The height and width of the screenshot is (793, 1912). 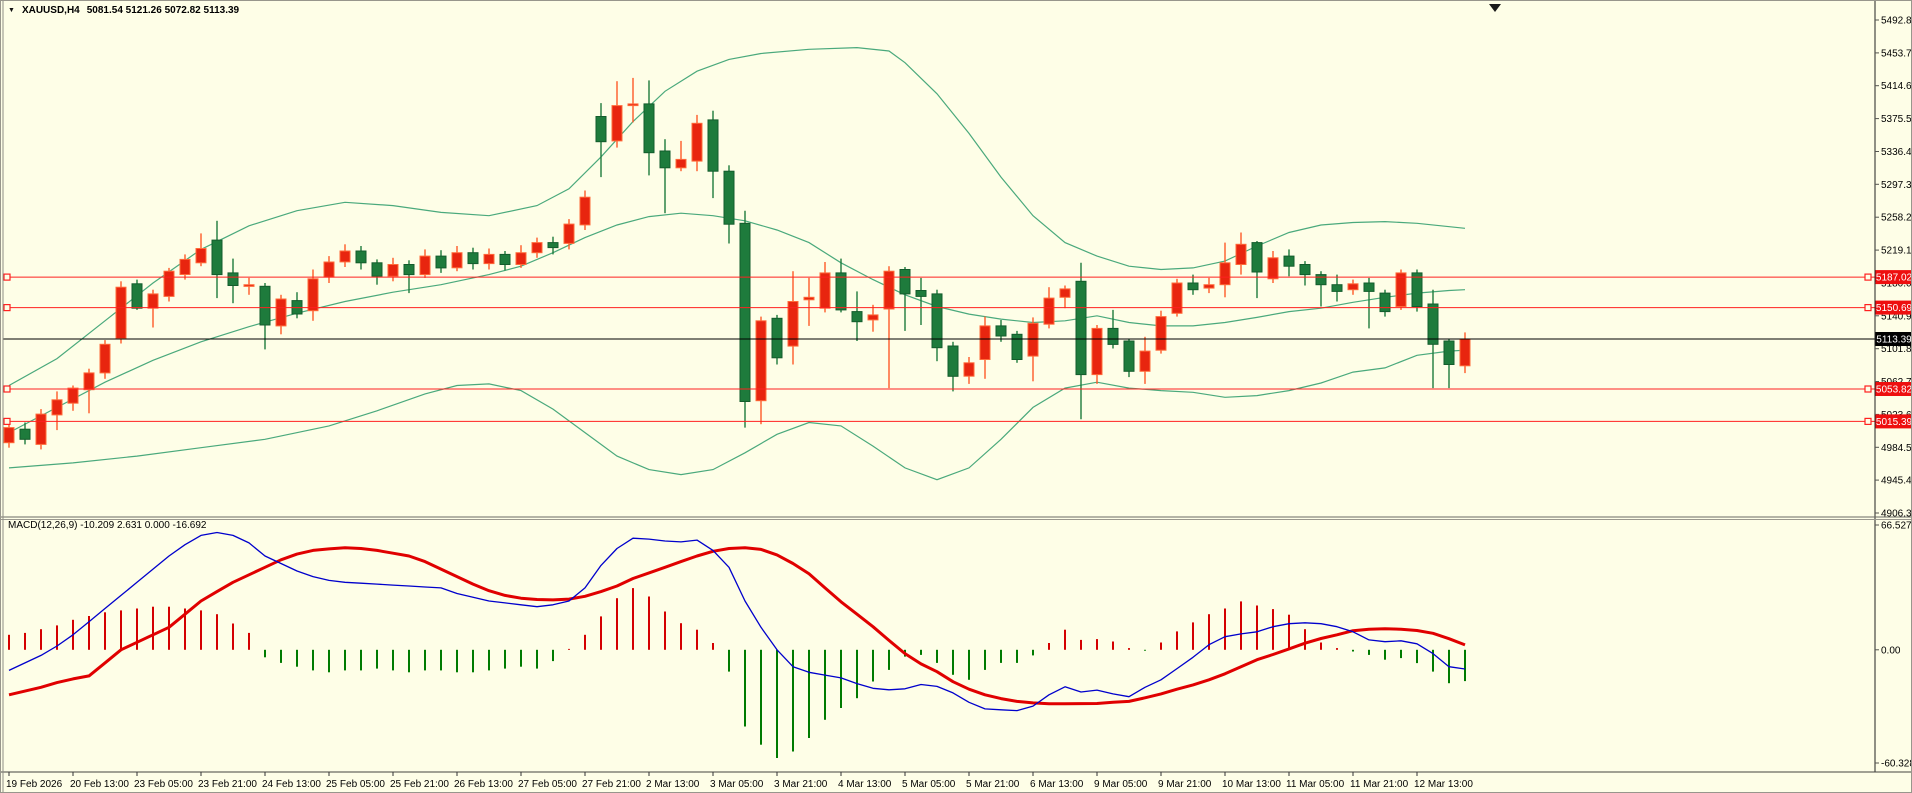 I want to click on macd-axis-tick-label: 0.00, so click(x=1891, y=650).